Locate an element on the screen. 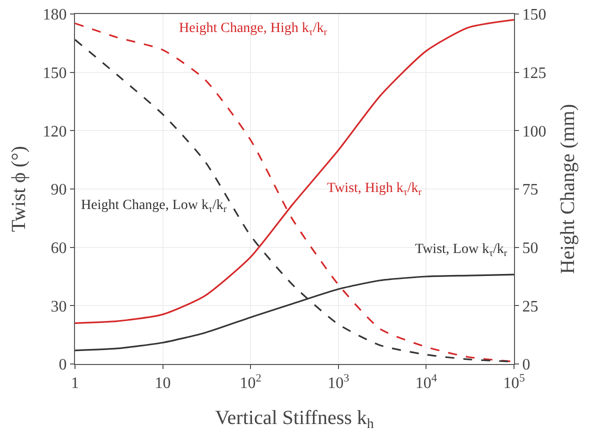 The width and height of the screenshot is (604, 432). y-tick-label: 150 is located at coordinates (54, 73).